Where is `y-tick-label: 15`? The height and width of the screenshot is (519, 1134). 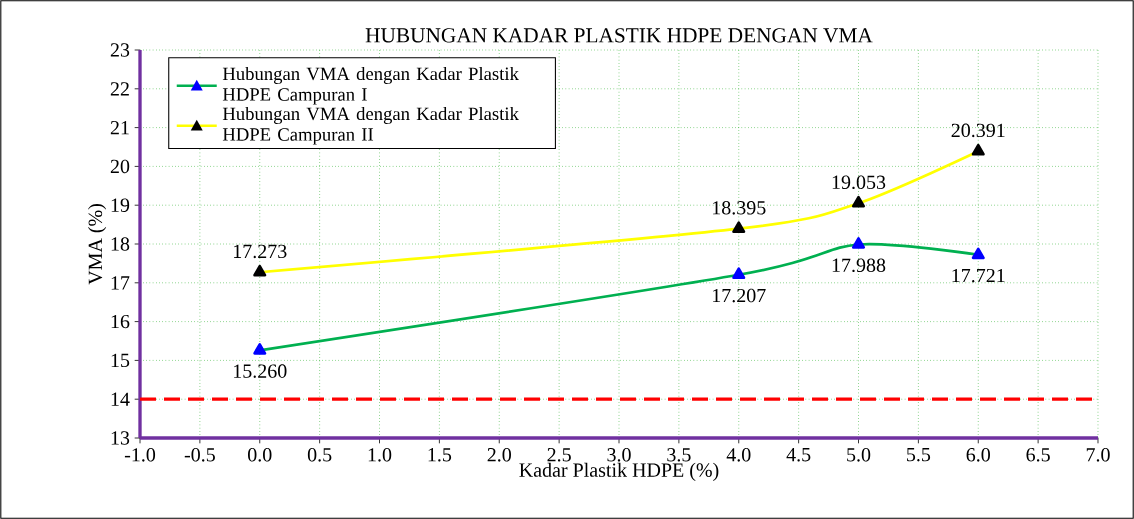
y-tick-label: 15 is located at coordinates (120, 360).